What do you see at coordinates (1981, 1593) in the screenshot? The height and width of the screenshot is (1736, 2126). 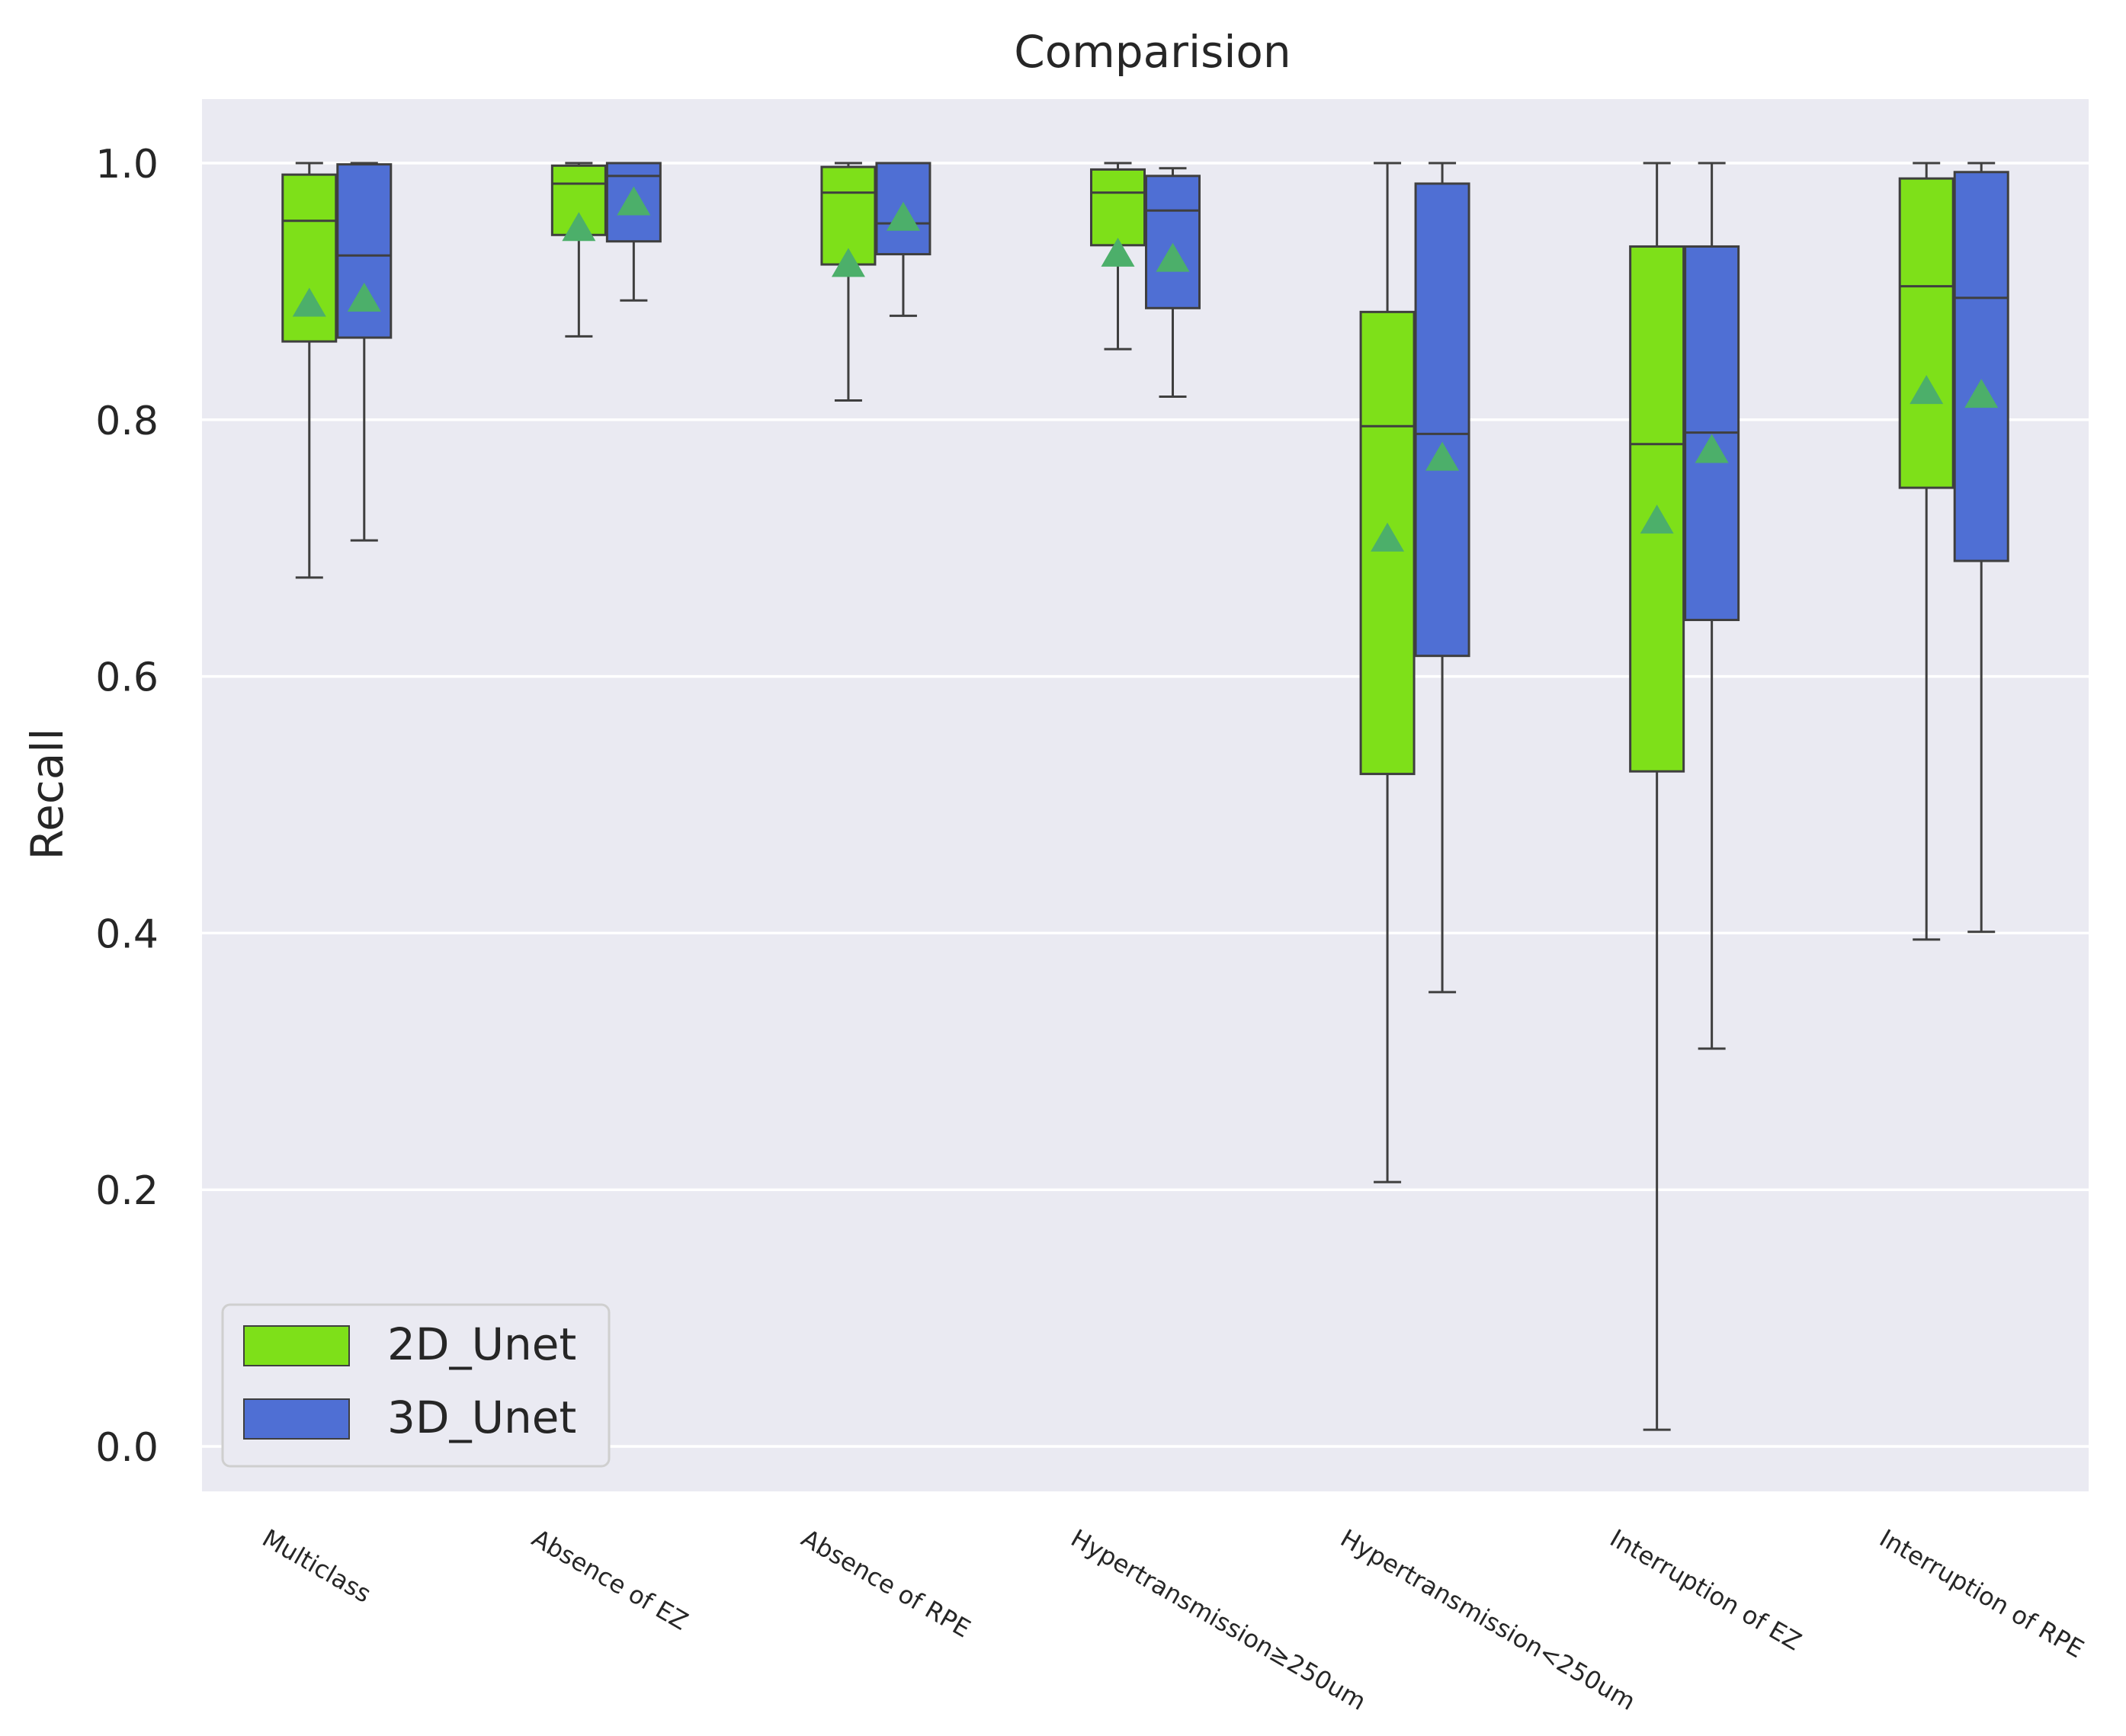 I see `x-tick-label: Interruption of RPE` at bounding box center [1981, 1593].